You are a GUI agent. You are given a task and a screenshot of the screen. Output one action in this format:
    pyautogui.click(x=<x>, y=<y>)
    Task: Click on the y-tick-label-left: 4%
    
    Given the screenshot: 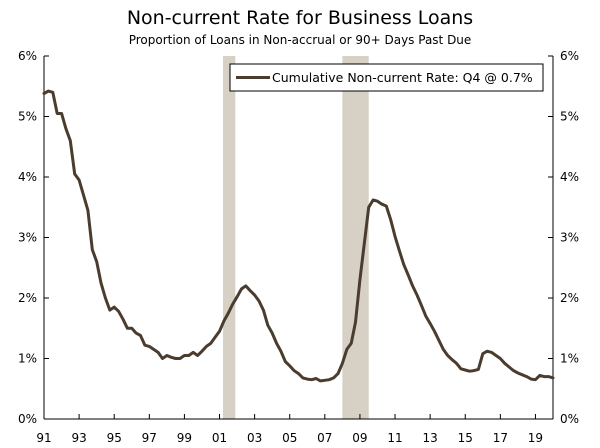 What is the action you would take?
    pyautogui.click(x=27, y=177)
    